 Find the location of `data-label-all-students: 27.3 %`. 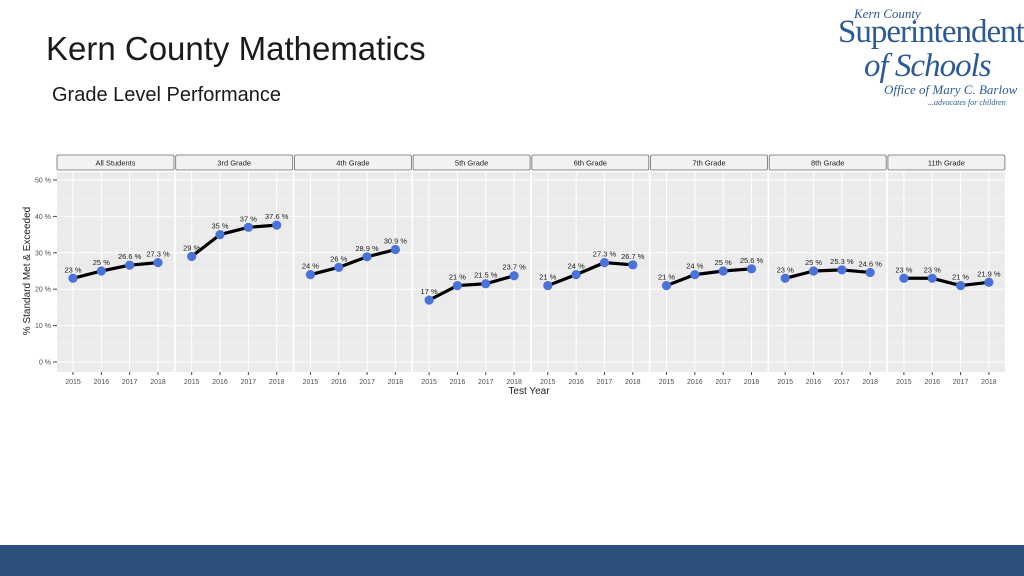

data-label-all-students: 27.3 % is located at coordinates (158, 254).